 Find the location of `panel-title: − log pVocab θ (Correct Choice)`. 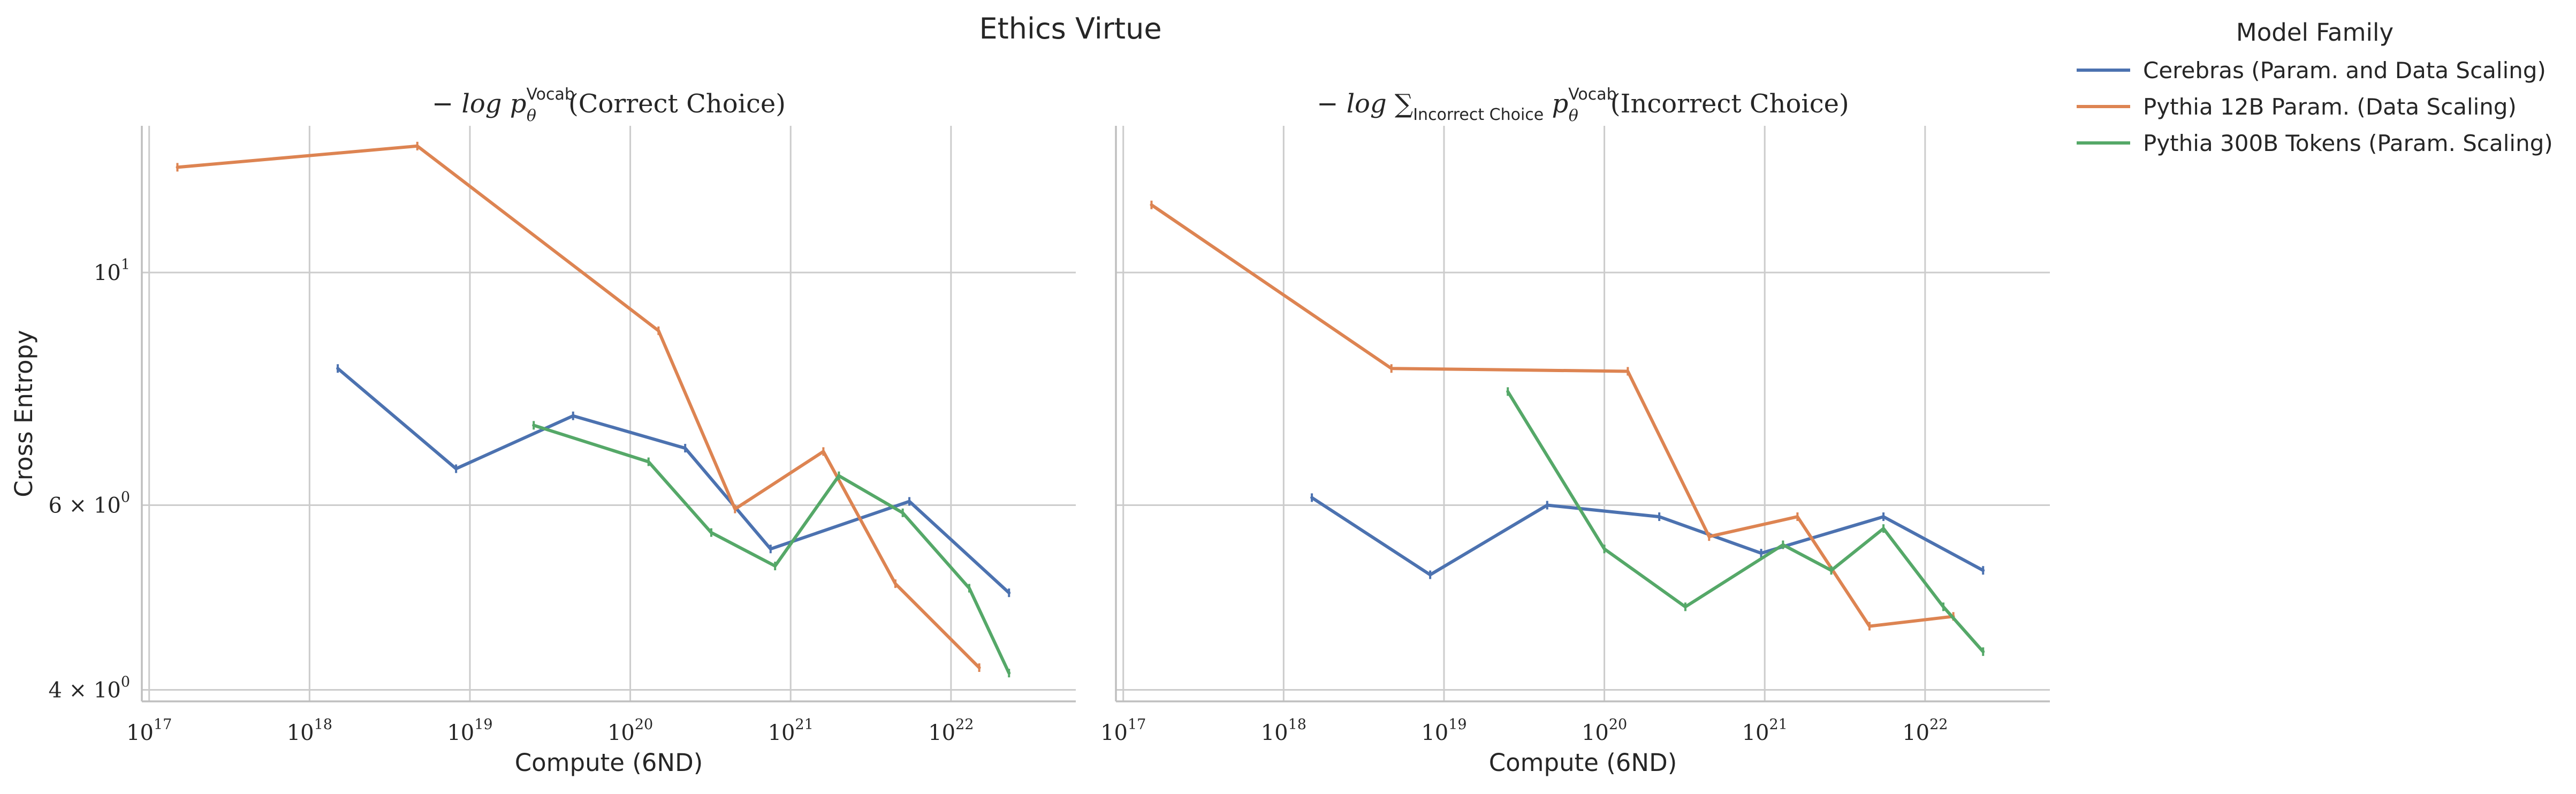

panel-title: − log pVocab θ (Correct Choice) is located at coordinates (609, 105).